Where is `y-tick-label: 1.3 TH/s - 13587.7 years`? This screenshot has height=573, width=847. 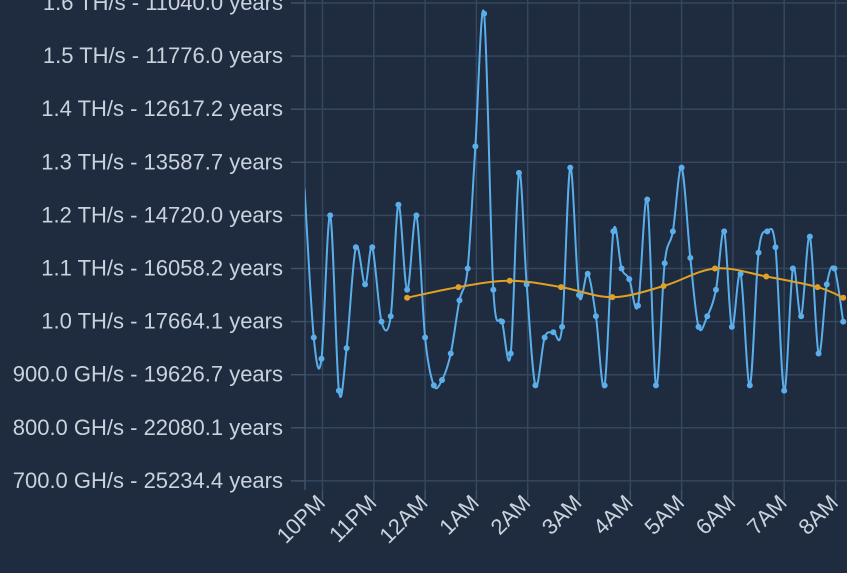 y-tick-label: 1.3 TH/s - 13587.7 years is located at coordinates (162, 161).